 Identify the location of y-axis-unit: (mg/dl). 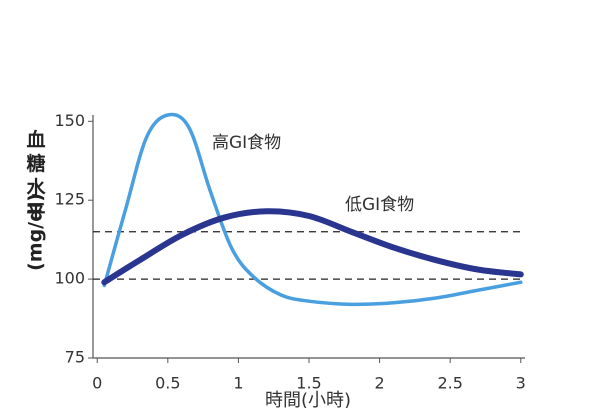
(36, 232).